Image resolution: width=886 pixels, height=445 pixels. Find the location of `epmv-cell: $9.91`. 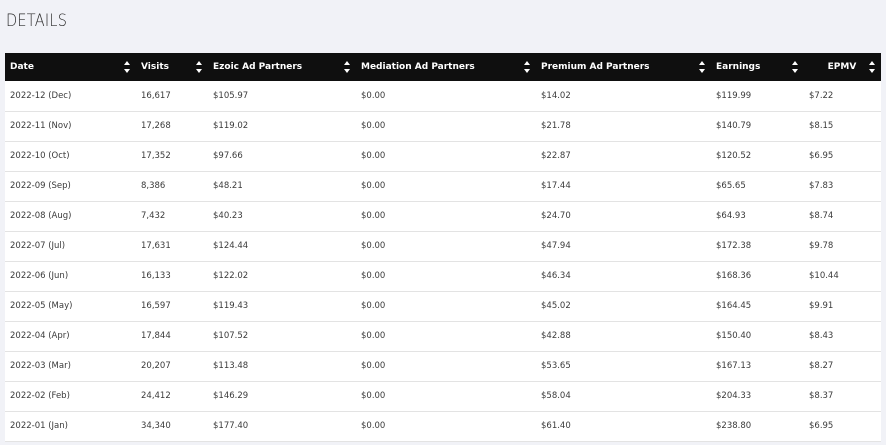

epmv-cell: $9.91 is located at coordinates (821, 306).